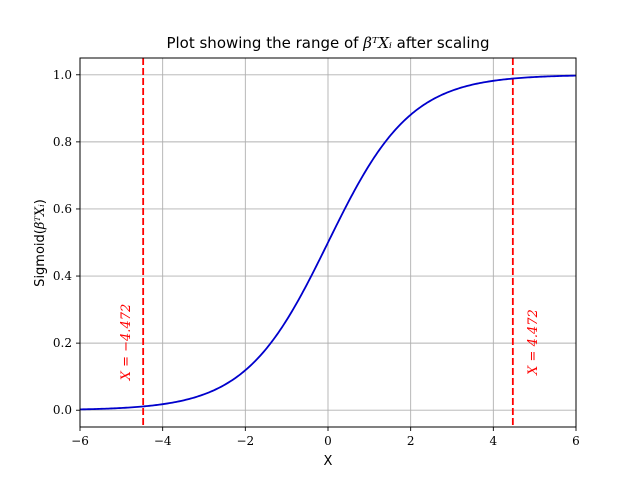 Image resolution: width=640 pixels, height=480 pixels. What do you see at coordinates (245, 441) in the screenshot?
I see `x-tick-label: −2` at bounding box center [245, 441].